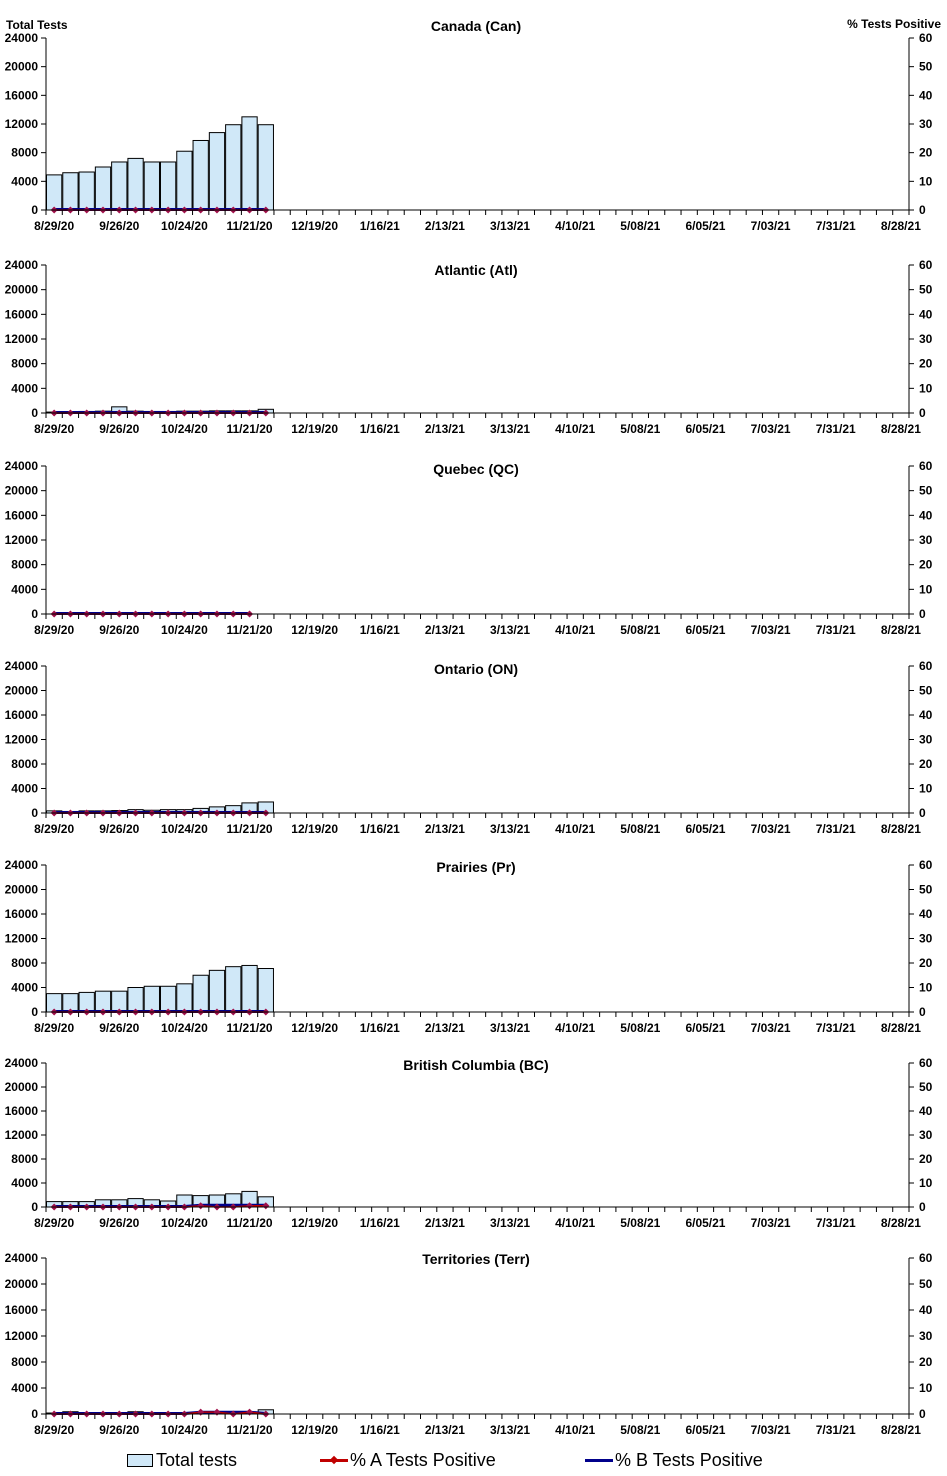 This screenshot has width=947, height=1476. What do you see at coordinates (575, 630) in the screenshot?
I see `x-tick-label: 4/10/21` at bounding box center [575, 630].